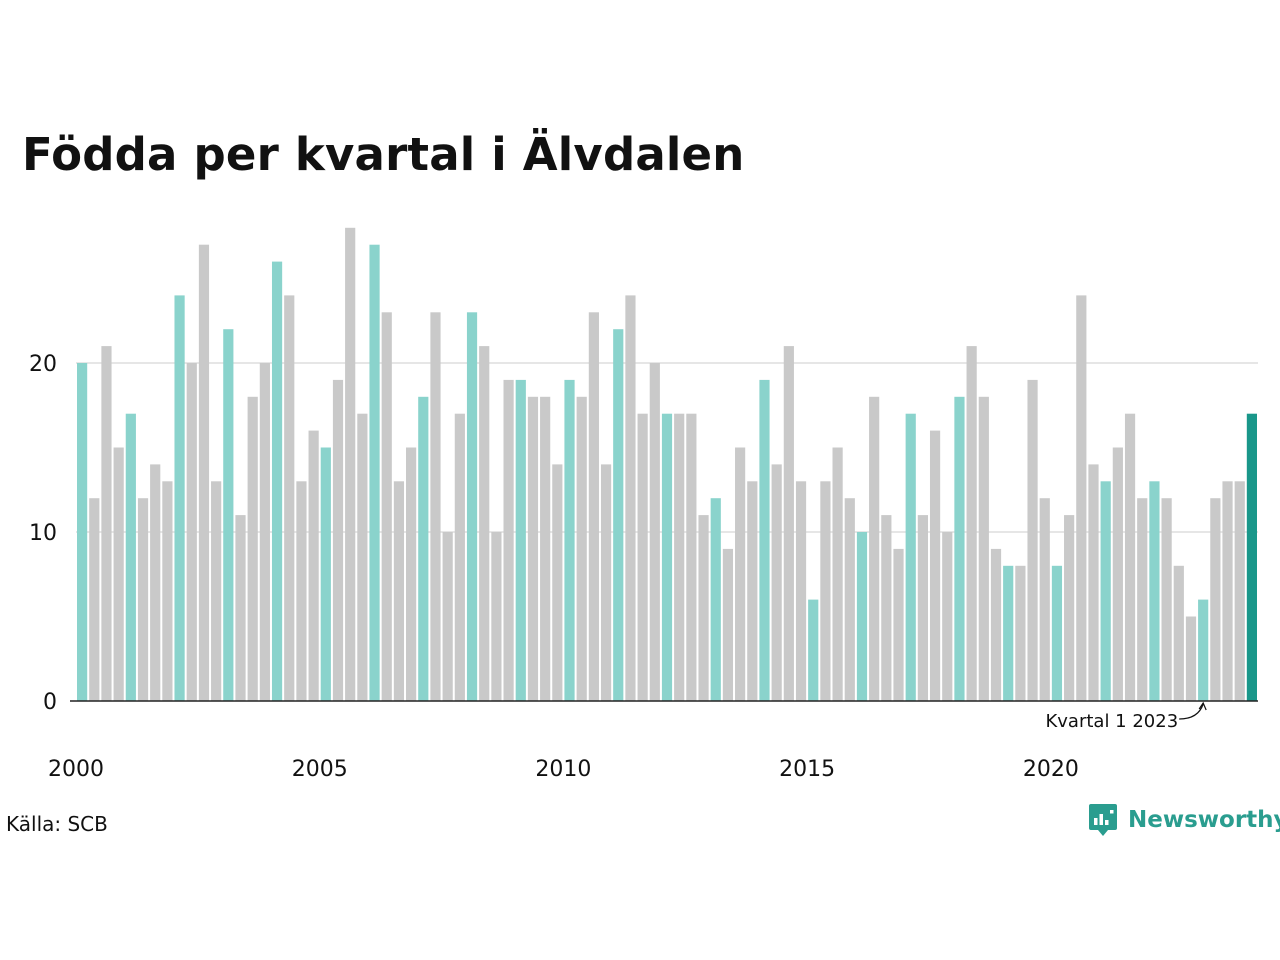 The width and height of the screenshot is (1280, 960). Describe the element at coordinates (807, 769) in the screenshot. I see `x-tick-label: 2015` at that location.